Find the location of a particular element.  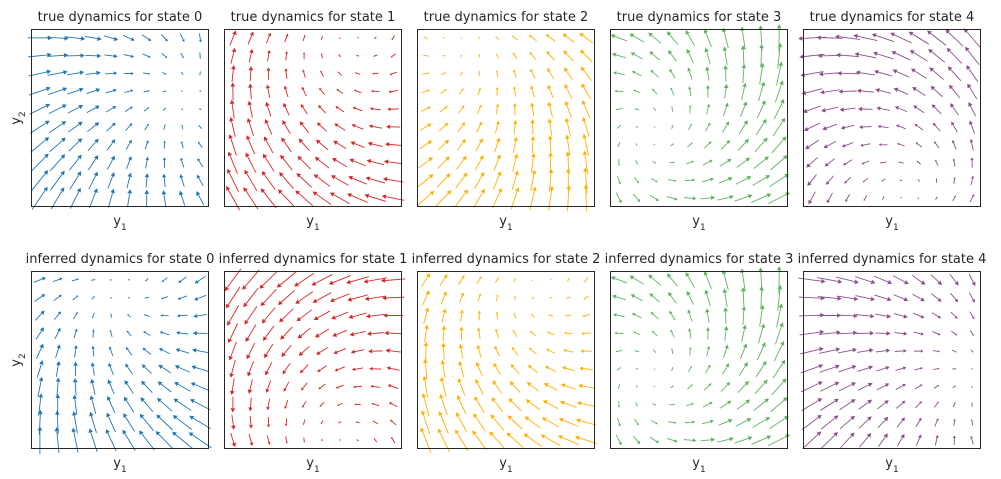

panel-title: inferred dynamics for state 3 is located at coordinates (699, 259).